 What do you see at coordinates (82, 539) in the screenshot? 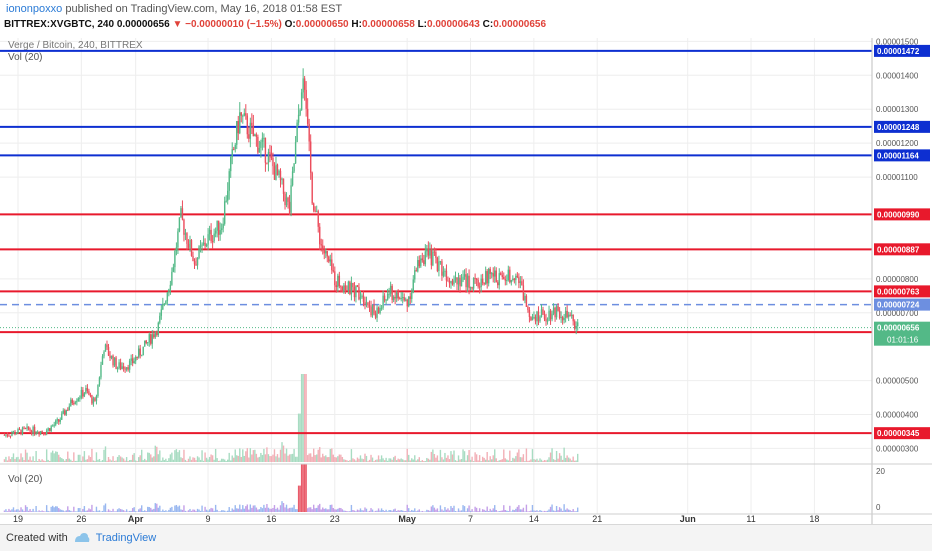
I see `tradingview-logo-icon` at bounding box center [82, 539].